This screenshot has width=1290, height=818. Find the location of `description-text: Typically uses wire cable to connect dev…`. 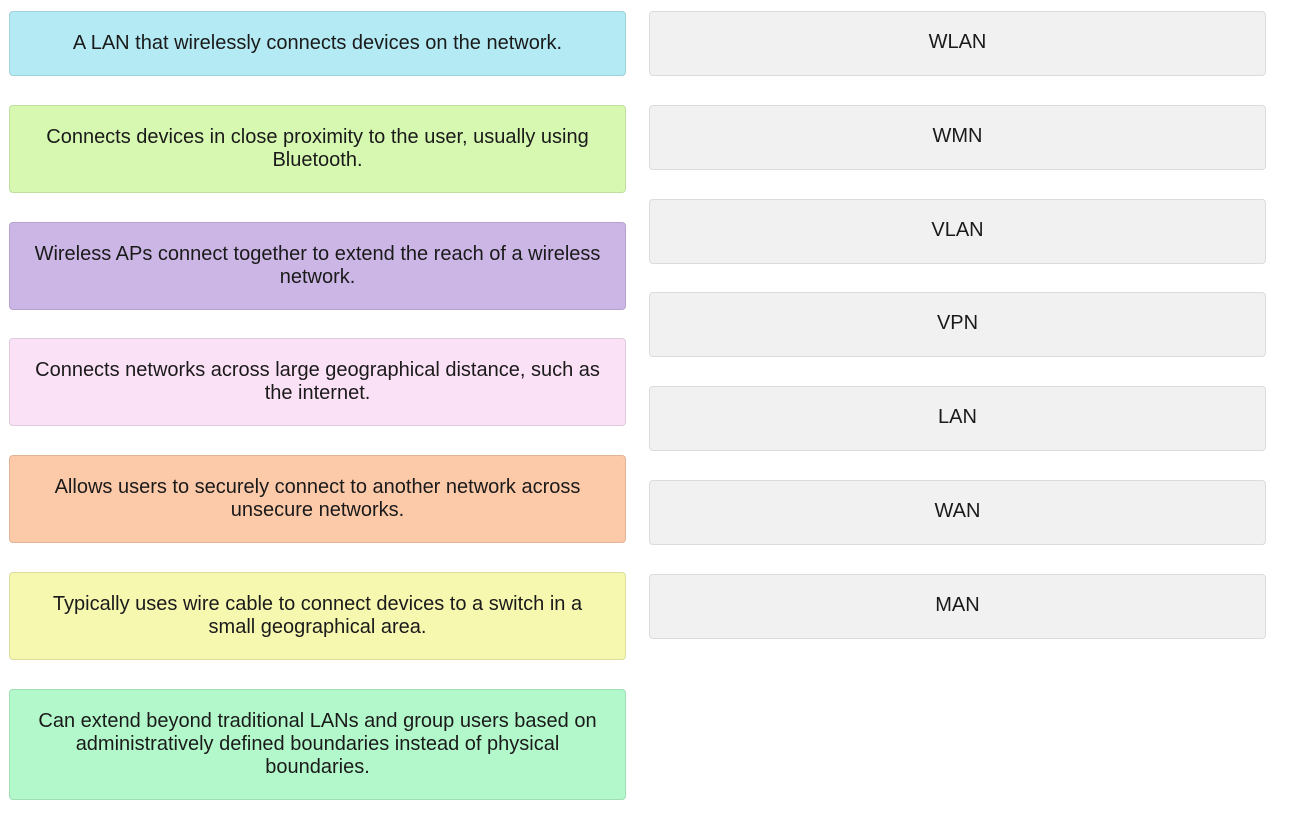

description-text: Typically uses wire cable to connect dev… is located at coordinates (317, 615).